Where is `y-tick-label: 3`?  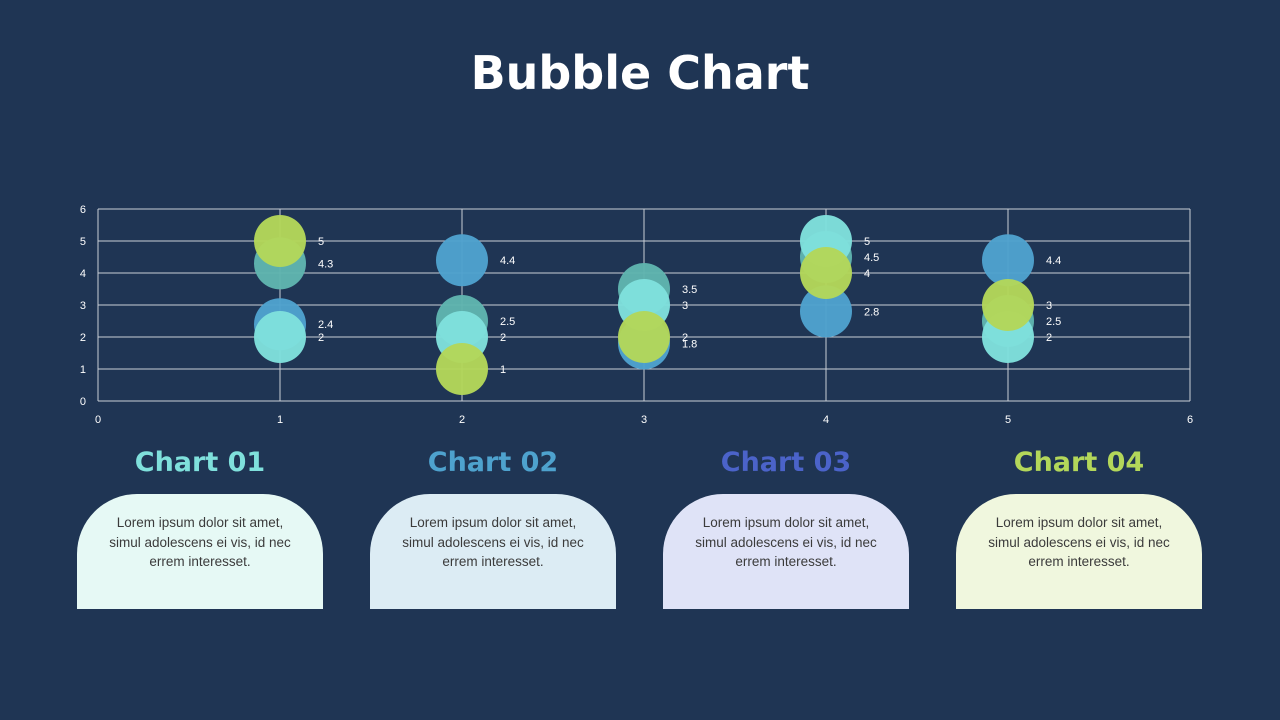
y-tick-label: 3 is located at coordinates (83, 306).